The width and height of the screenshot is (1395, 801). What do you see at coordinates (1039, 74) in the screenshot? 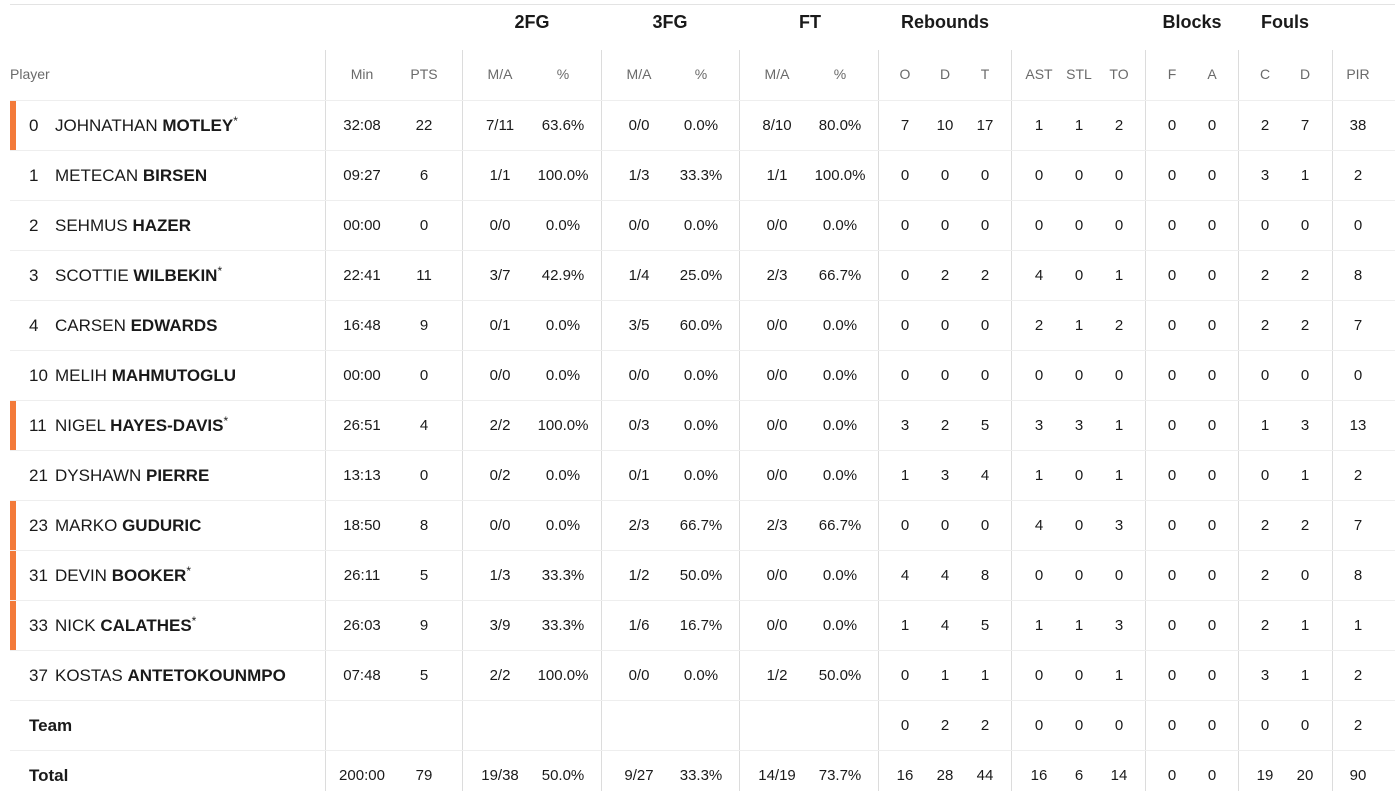
I see `column-header-ast: AST` at bounding box center [1039, 74].